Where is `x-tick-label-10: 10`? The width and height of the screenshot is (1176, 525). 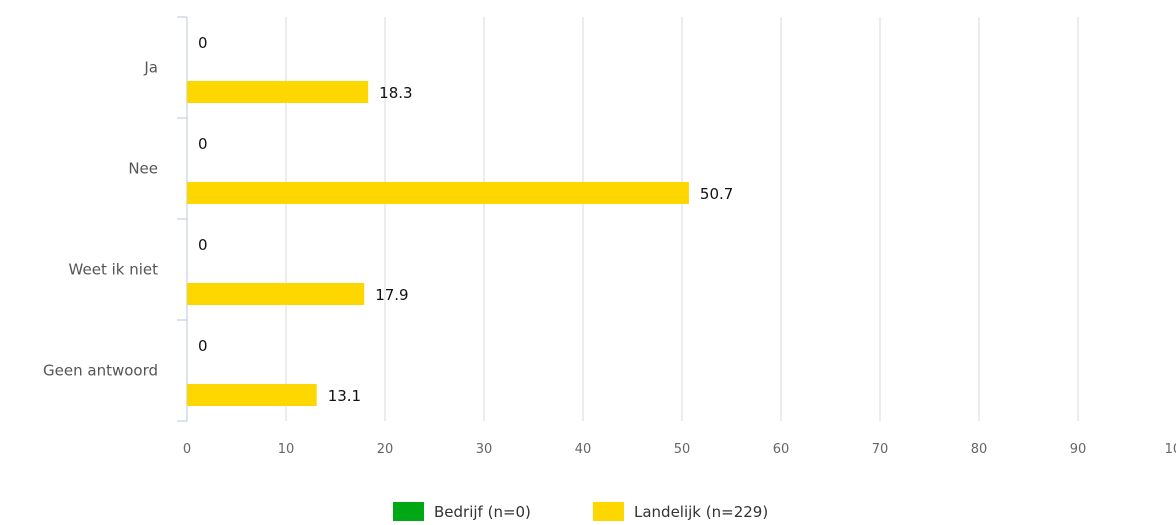
x-tick-label-10: 10 is located at coordinates (286, 449).